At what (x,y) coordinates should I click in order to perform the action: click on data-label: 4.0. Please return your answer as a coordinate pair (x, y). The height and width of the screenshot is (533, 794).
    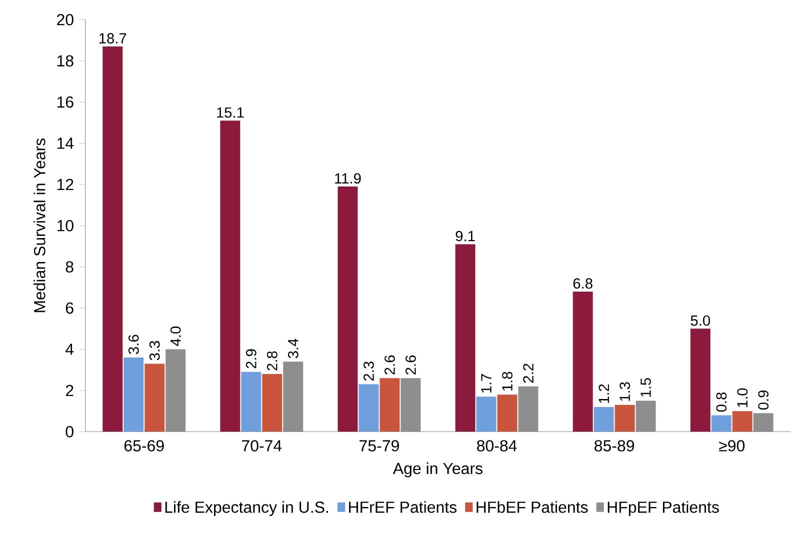
    Looking at the image, I should click on (175, 336).